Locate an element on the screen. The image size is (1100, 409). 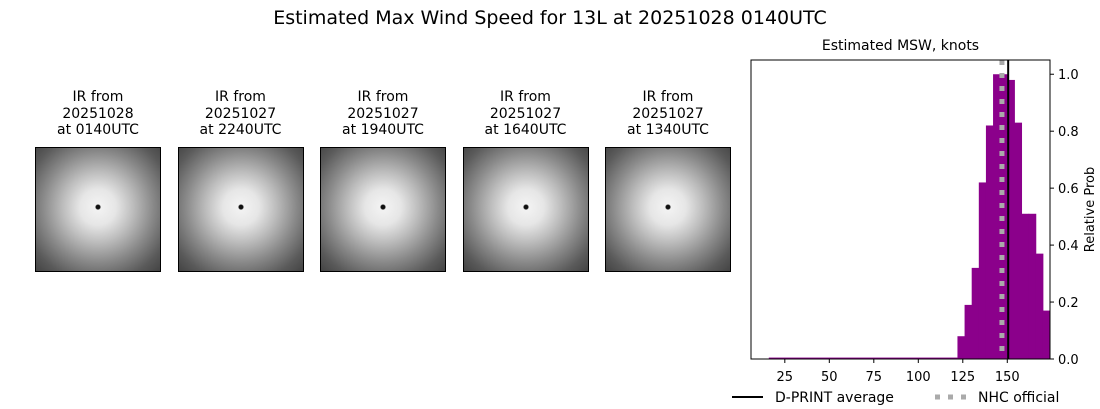
y-tick-label: 0.2 is located at coordinates (1068, 303).